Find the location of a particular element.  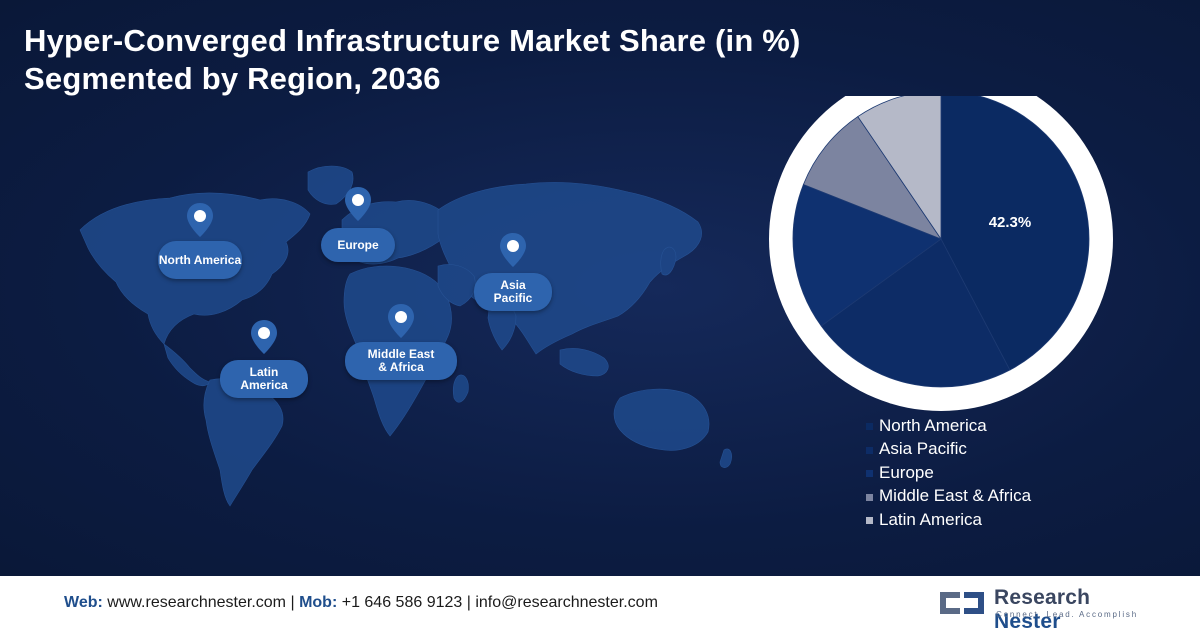

pie-slice-middle-east-africa is located at coordinates (872, 178).